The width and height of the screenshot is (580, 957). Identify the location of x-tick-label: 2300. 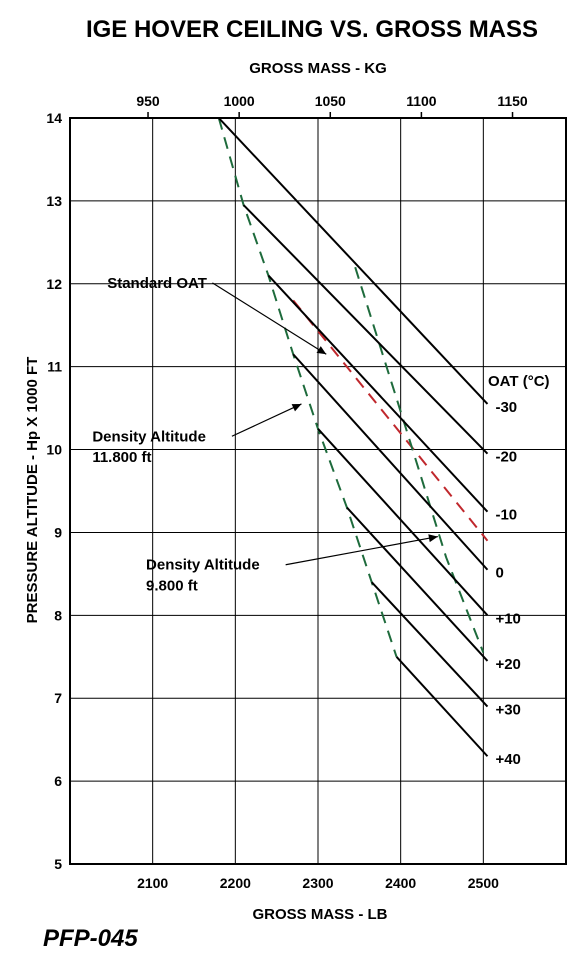
(317, 883).